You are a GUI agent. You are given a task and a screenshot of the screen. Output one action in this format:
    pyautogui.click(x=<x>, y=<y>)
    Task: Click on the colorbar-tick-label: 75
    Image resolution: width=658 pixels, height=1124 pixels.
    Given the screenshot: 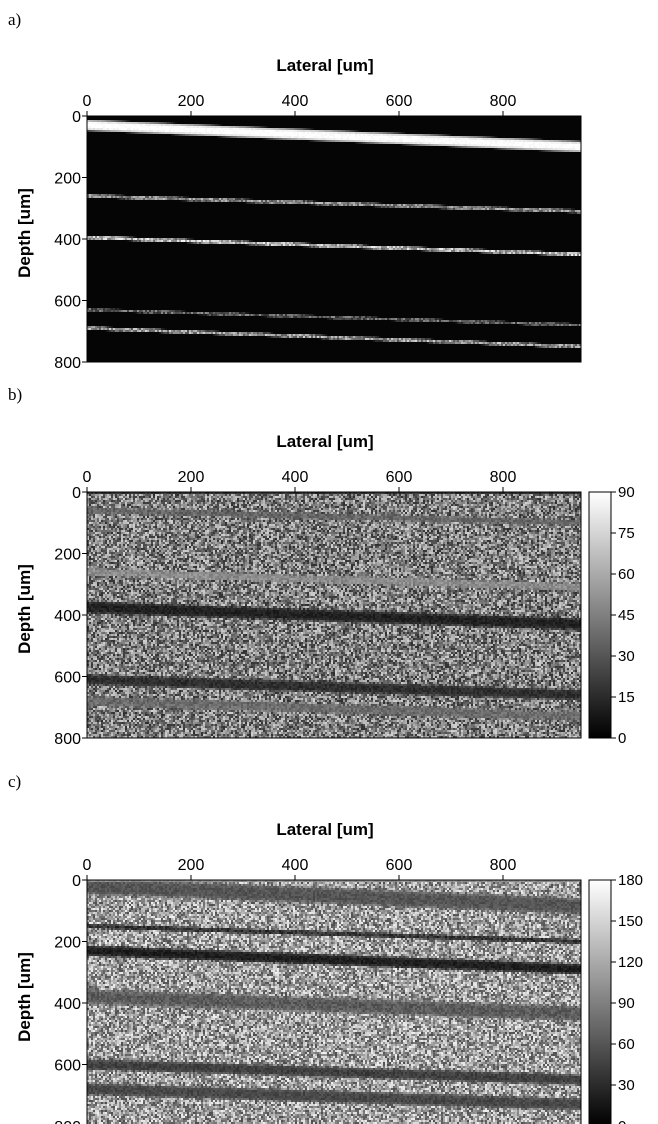 What is the action you would take?
    pyautogui.click(x=626, y=533)
    